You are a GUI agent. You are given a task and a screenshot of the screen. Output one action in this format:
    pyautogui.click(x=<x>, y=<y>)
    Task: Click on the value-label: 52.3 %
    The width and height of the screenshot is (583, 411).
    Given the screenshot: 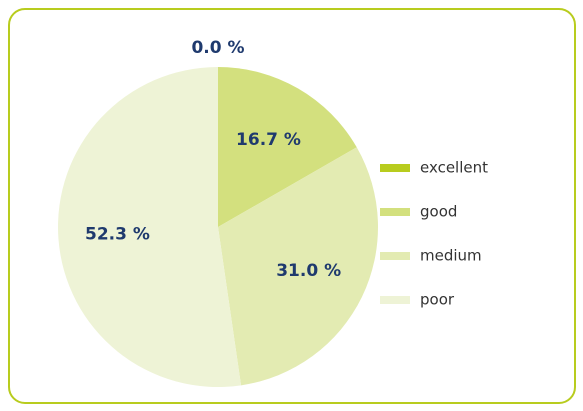 What is the action you would take?
    pyautogui.click(x=117, y=234)
    